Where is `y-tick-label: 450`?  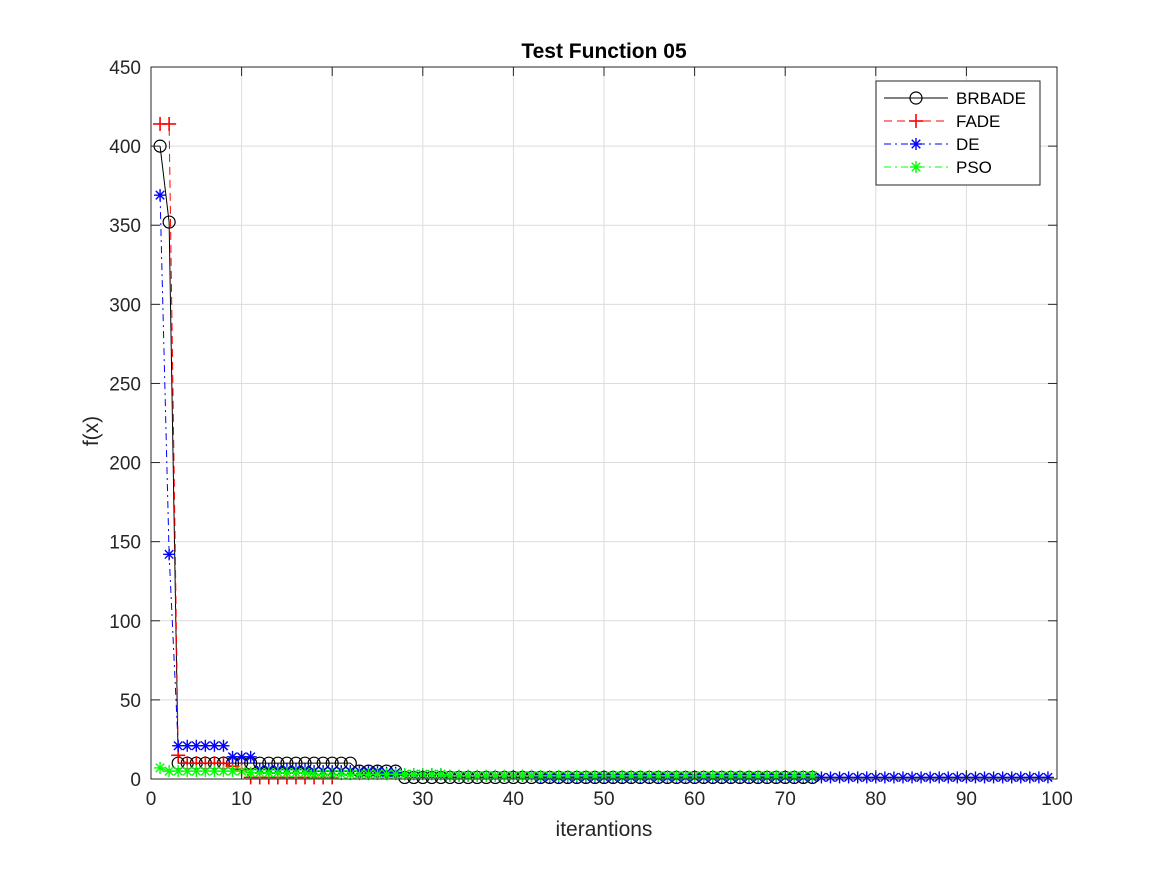
y-tick-label: 450 is located at coordinates (125, 68).